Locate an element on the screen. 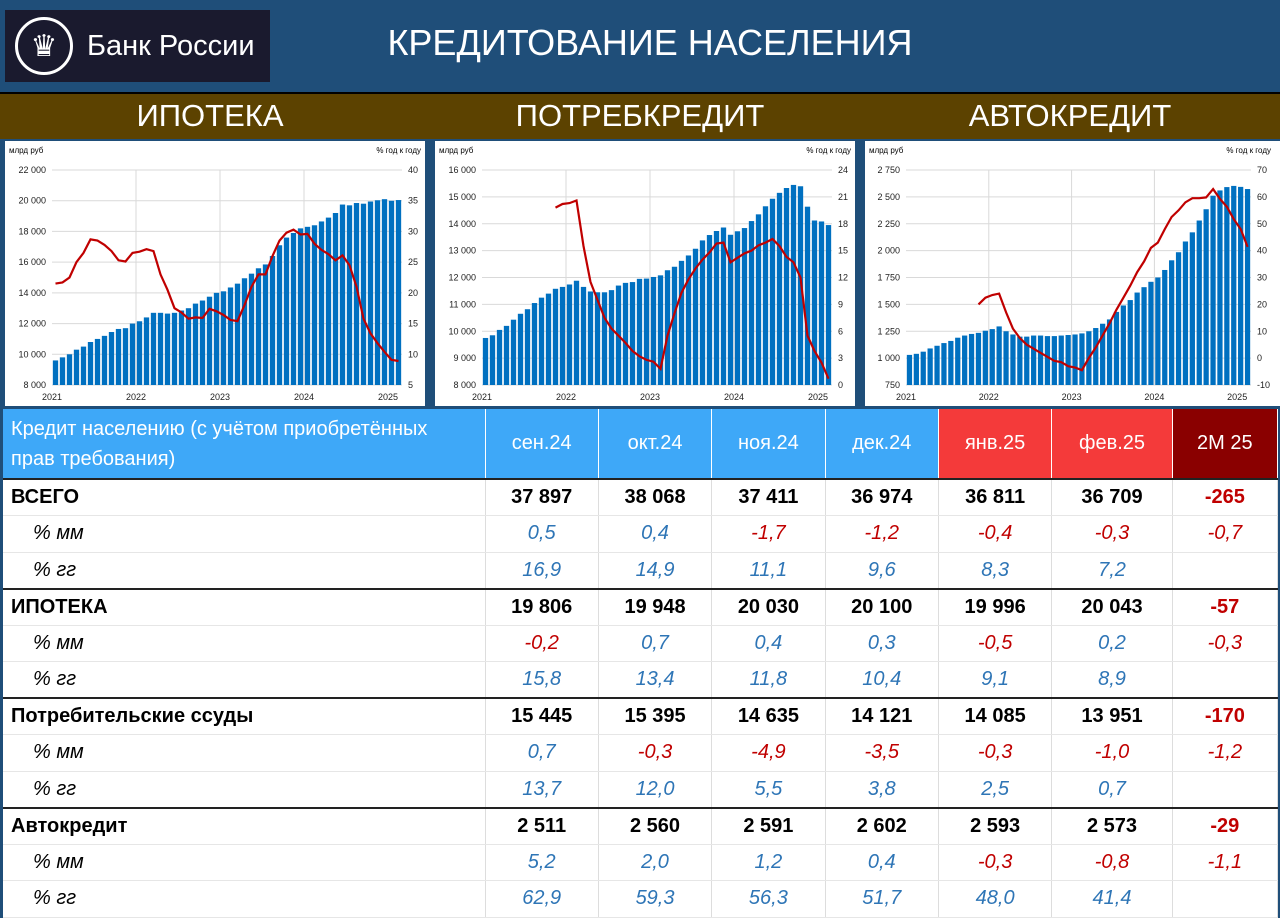 Image resolution: width=1280 pixels, height=918 pixels. y-tick-label: 1 000 is located at coordinates (888, 358).